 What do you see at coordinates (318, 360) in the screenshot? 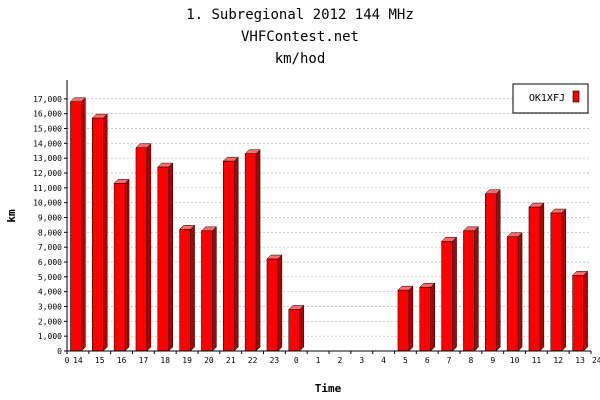
I see `x-tick-label-1: 1` at bounding box center [318, 360].